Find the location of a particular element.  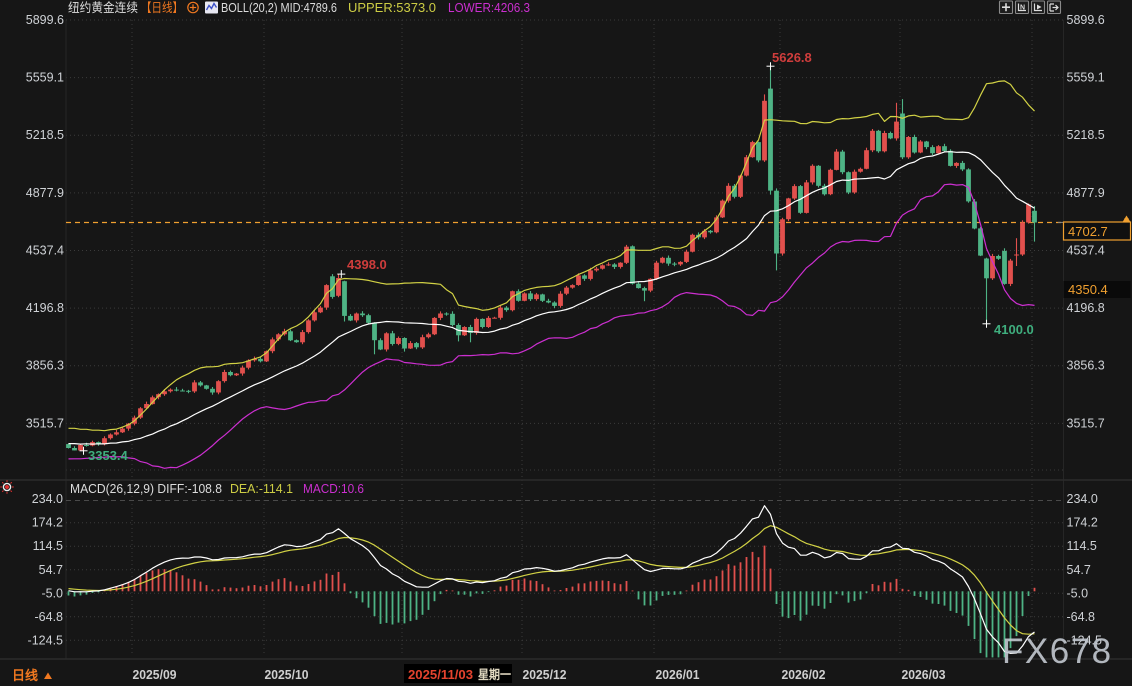

svg-text: 2025/11/03 is located at coordinates (440, 675).